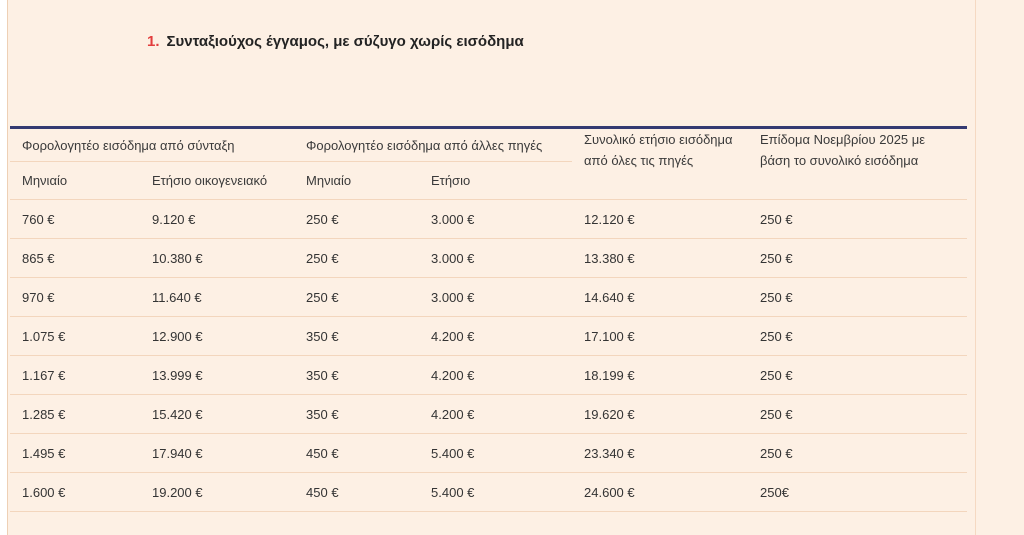 This screenshot has height=535, width=1024. I want to click on table-cell: 1.075 €, so click(75, 336).